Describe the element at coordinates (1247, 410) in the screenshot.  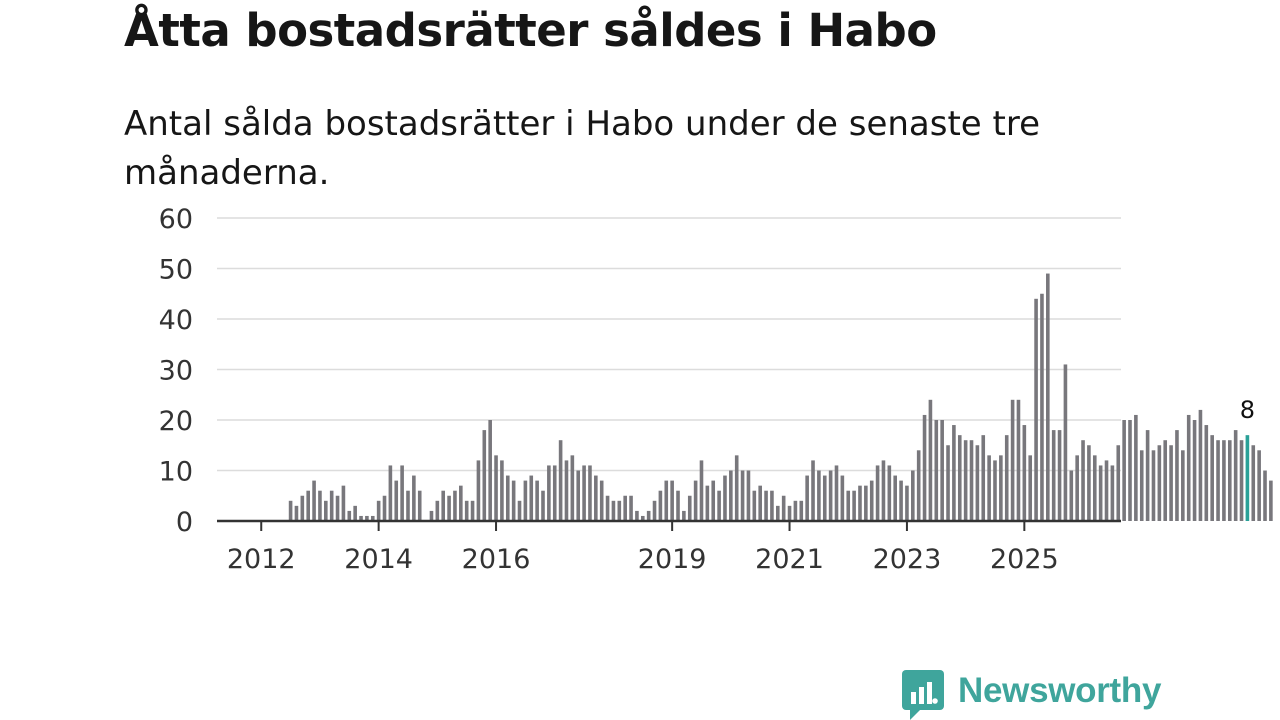
I see `latest-value-label: 8` at that location.